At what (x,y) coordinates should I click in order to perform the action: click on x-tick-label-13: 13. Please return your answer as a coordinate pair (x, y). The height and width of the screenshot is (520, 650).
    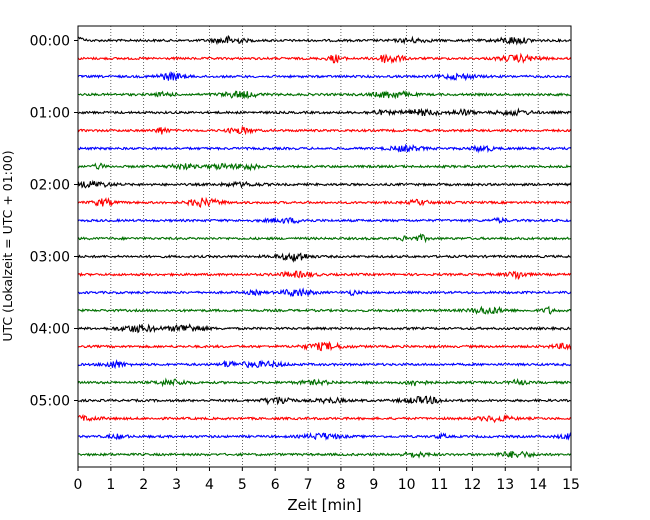
    Looking at the image, I should click on (505, 485).